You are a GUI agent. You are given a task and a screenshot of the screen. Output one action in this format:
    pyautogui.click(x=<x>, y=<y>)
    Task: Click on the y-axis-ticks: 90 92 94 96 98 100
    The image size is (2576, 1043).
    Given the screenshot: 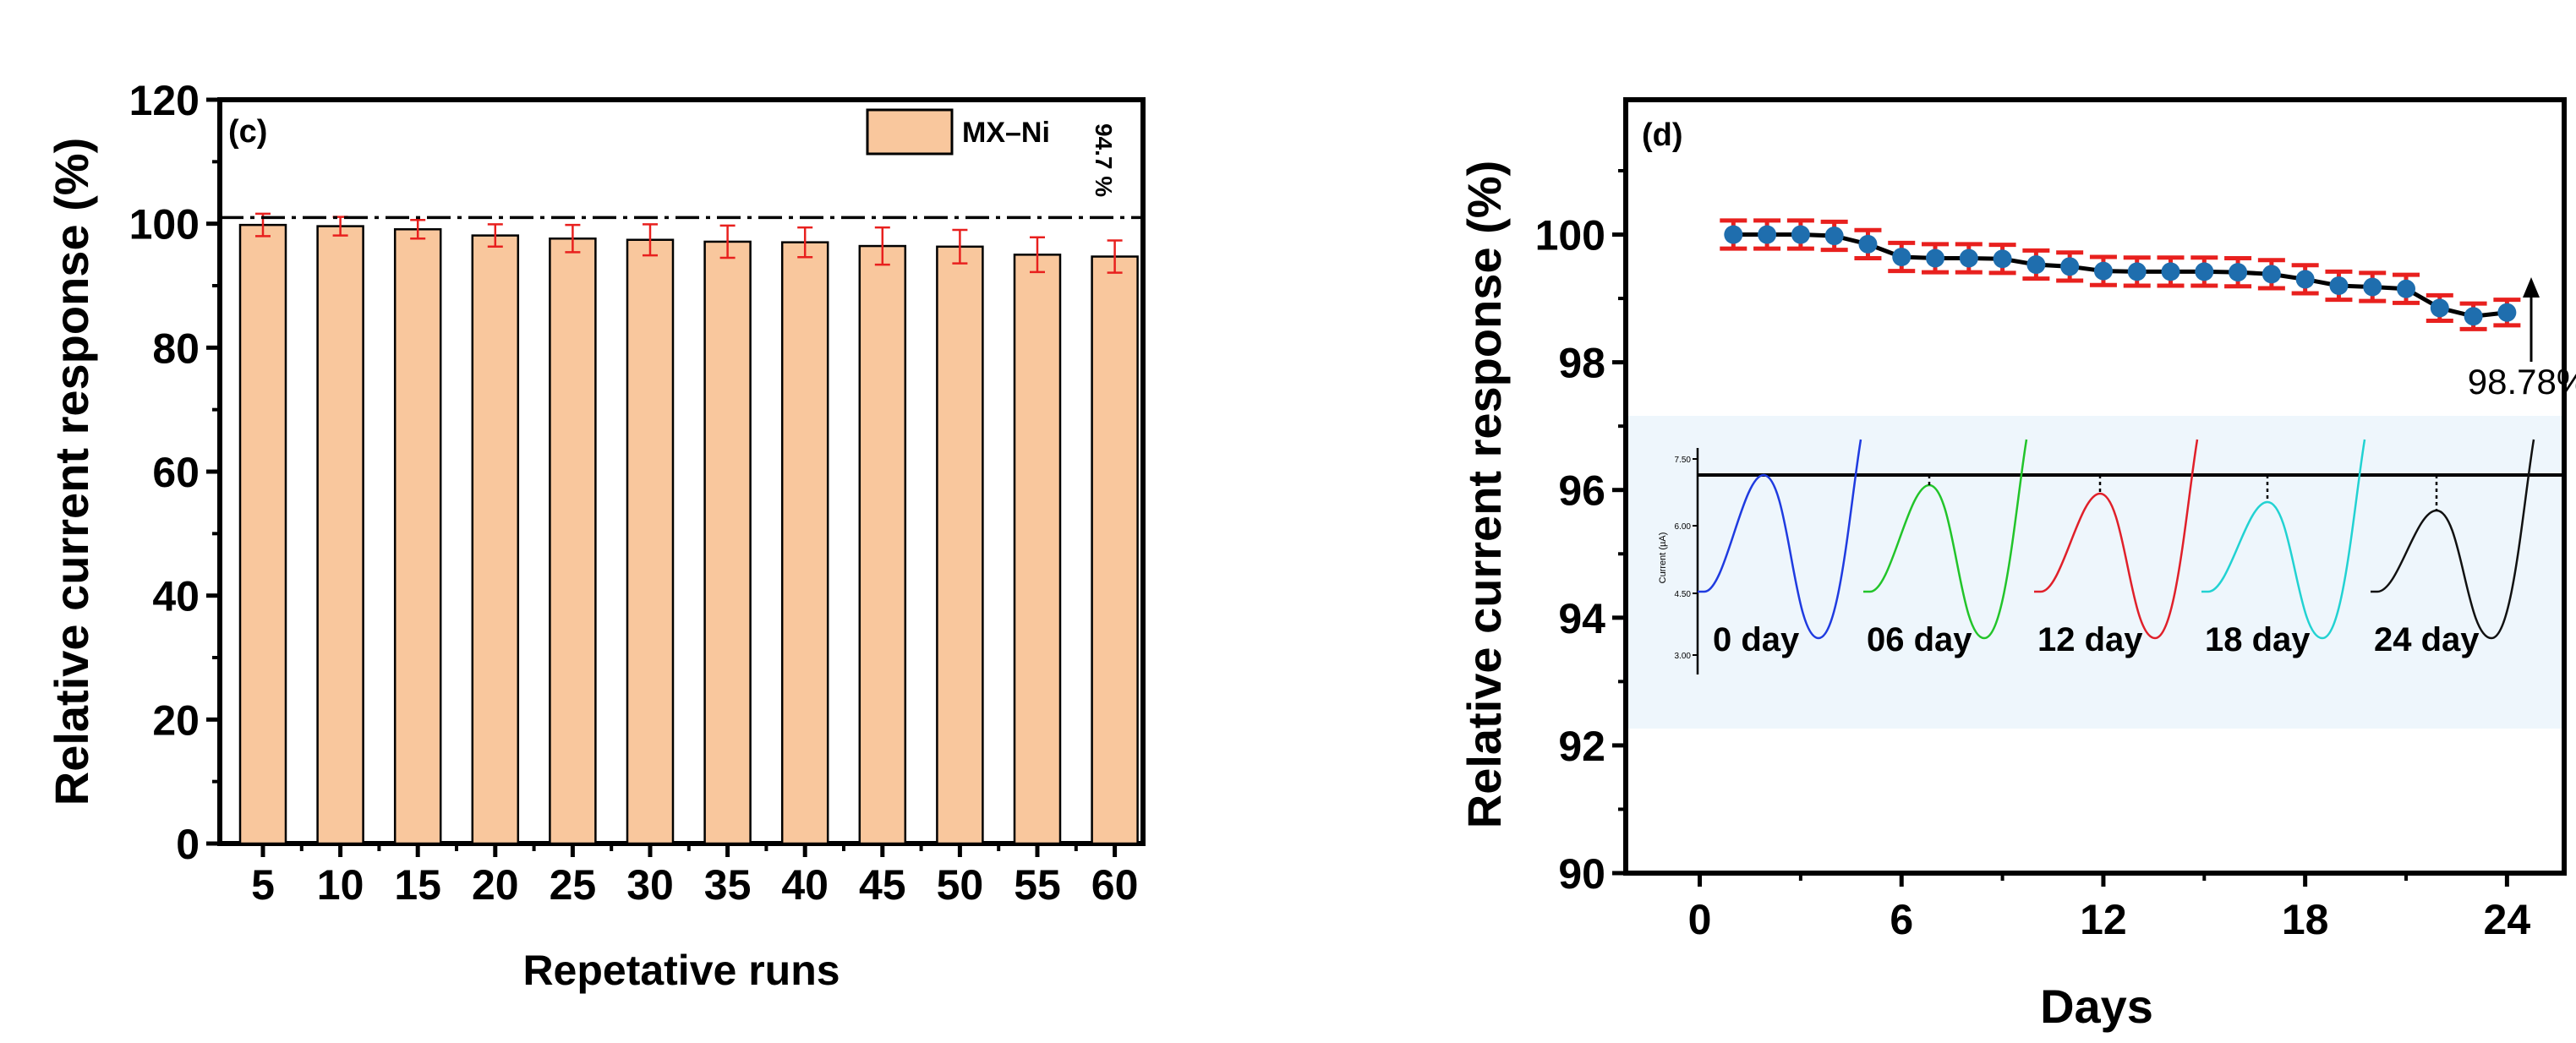 What is the action you would take?
    pyautogui.click(x=1580, y=533)
    